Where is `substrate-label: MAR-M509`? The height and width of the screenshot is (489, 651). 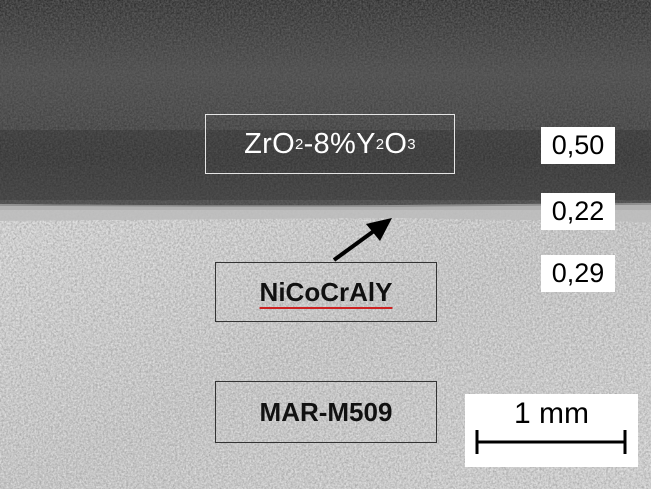 substrate-label: MAR-M509 is located at coordinates (326, 412).